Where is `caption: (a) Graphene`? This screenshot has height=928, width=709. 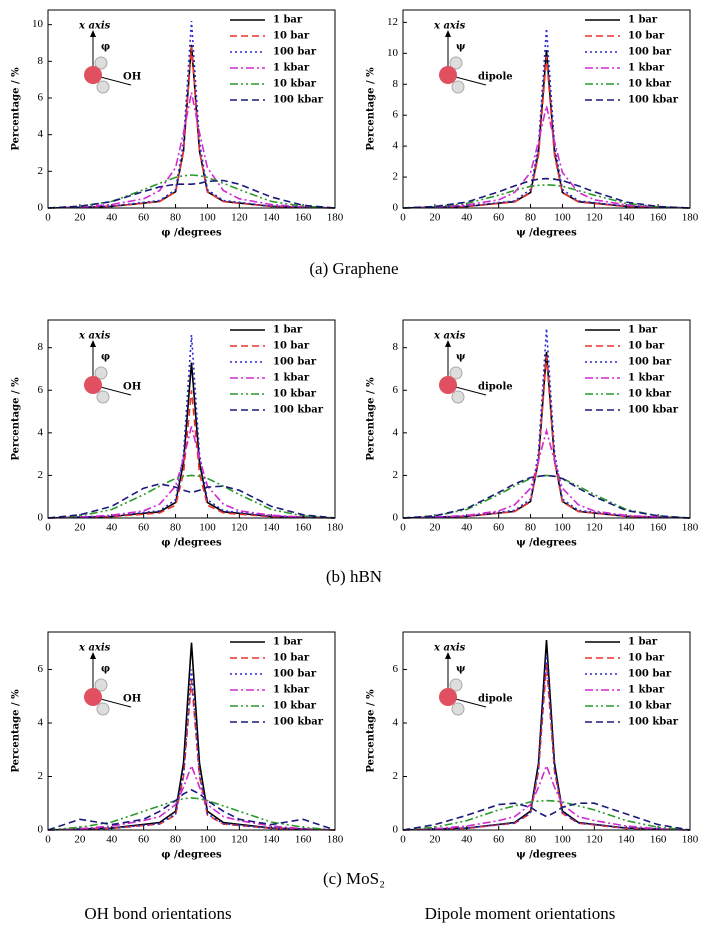
caption: (a) Graphene is located at coordinates (353, 268).